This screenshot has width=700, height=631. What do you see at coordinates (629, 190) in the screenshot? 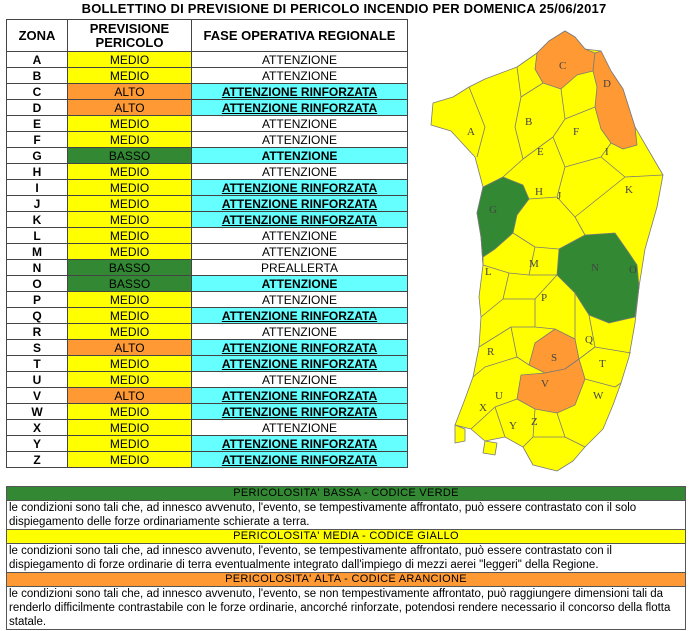
I see `map-label-k: K` at bounding box center [629, 190].